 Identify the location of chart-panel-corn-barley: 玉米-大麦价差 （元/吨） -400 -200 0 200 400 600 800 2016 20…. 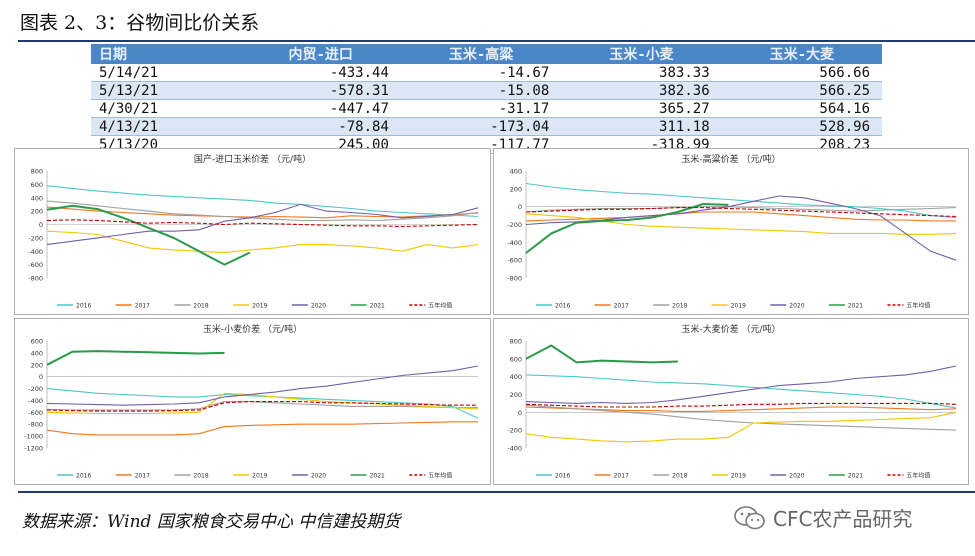
(731, 401).